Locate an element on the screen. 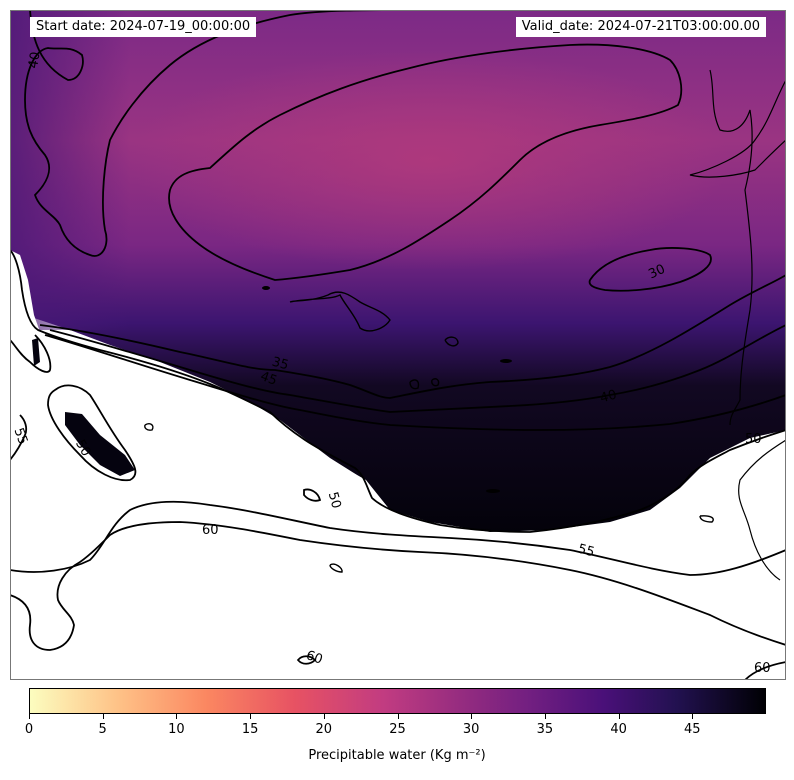  dark-lake is located at coordinates (100, 444).